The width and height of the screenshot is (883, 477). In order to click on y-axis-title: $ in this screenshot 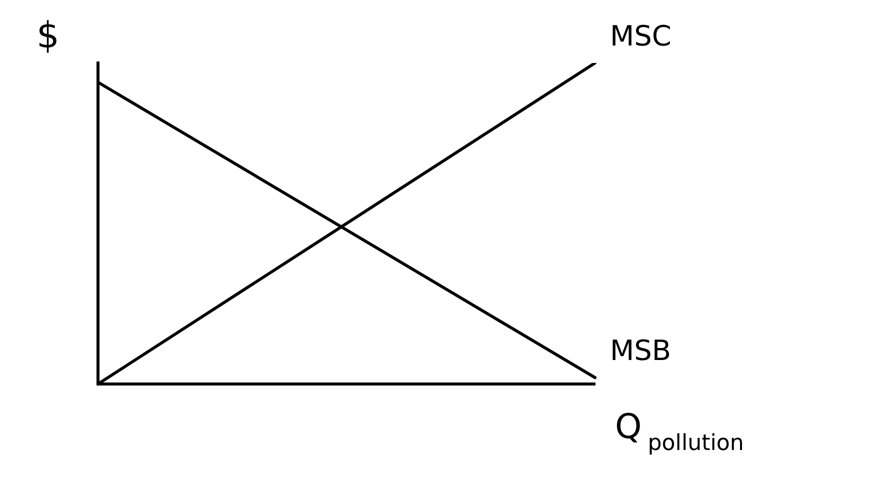, I will do `click(48, 35)`.